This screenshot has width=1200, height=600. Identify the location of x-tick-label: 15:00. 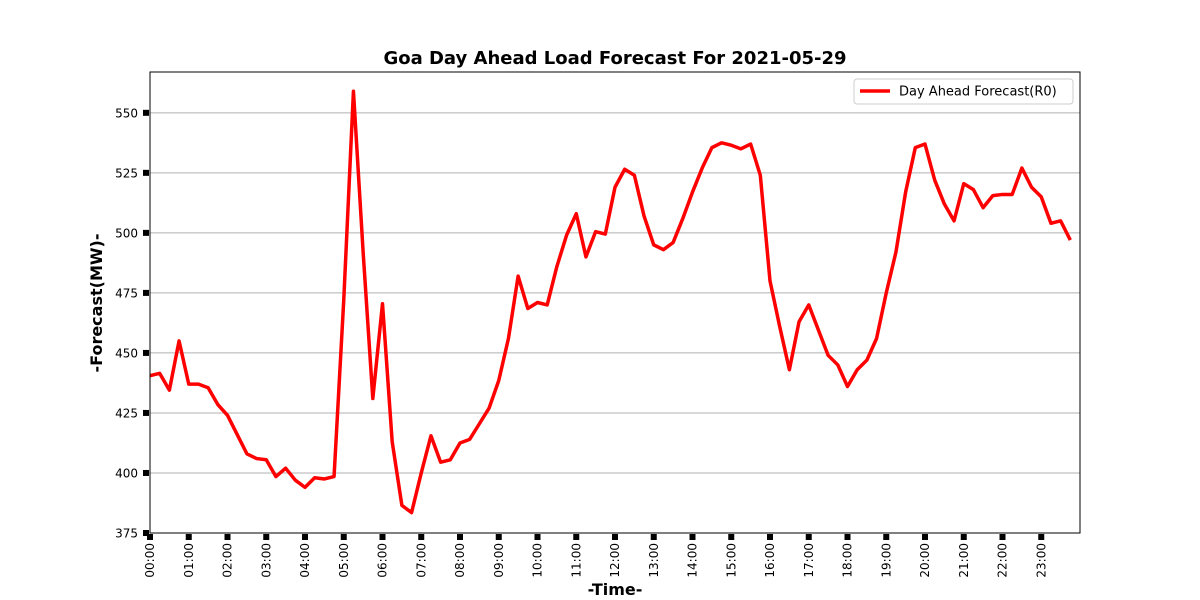
(731, 560).